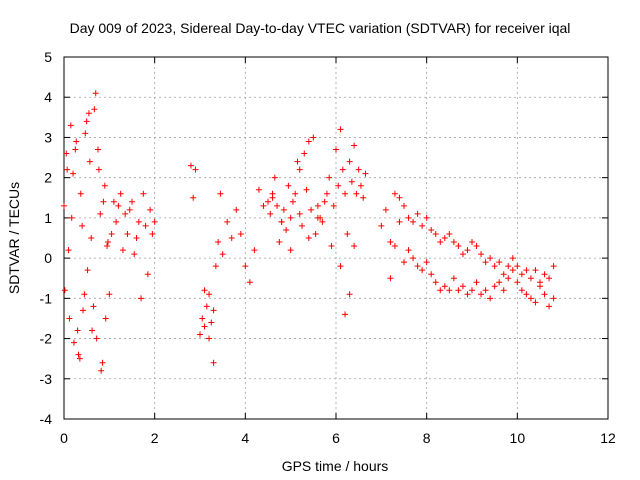 This screenshot has height=480, width=640. I want to click on y-tick-label: 4, so click(48, 97).